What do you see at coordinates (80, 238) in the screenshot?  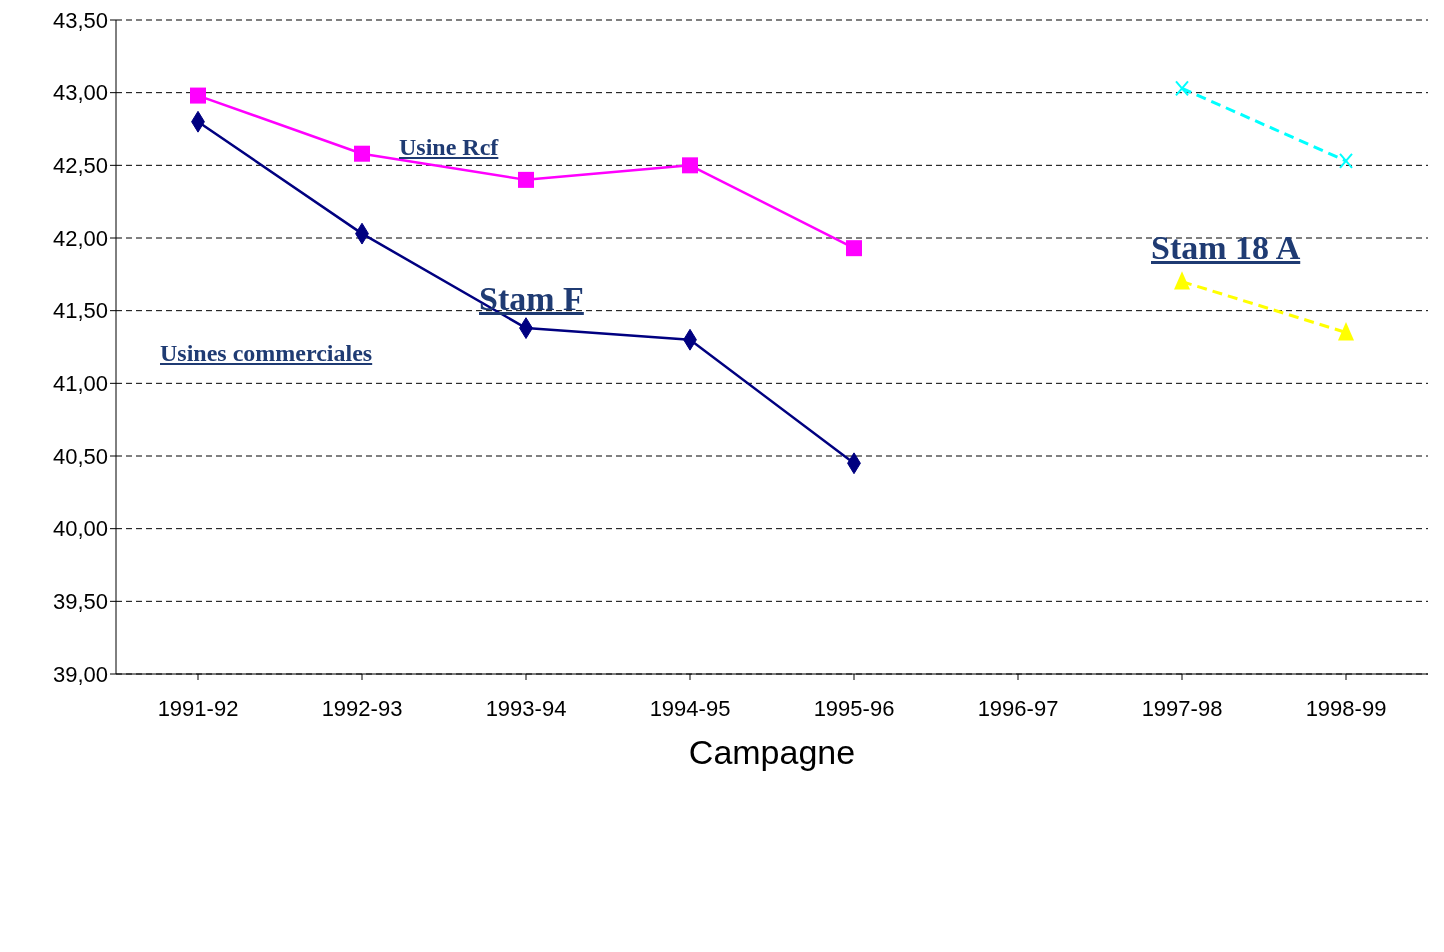 I see `y-tick-label: 42,00` at bounding box center [80, 238].